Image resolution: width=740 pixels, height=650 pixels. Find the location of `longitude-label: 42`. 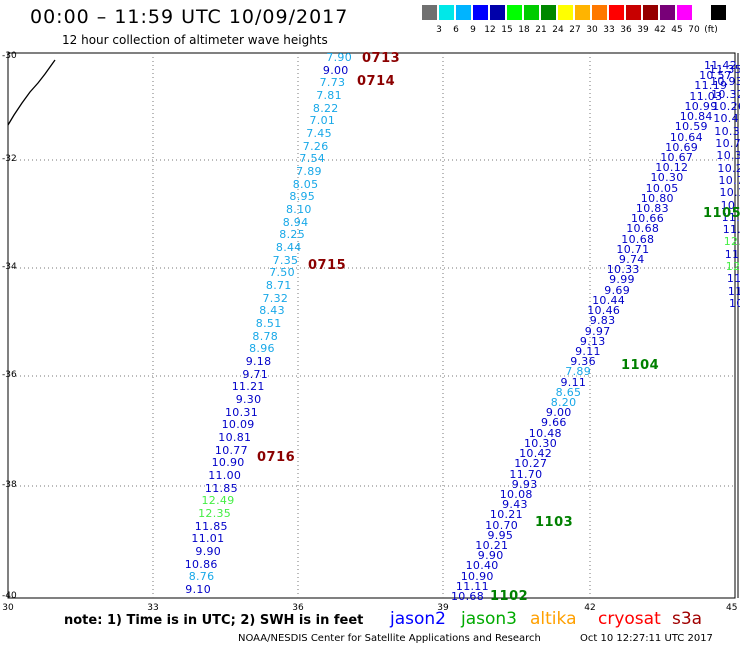

longitude-label: 42 is located at coordinates (590, 608).